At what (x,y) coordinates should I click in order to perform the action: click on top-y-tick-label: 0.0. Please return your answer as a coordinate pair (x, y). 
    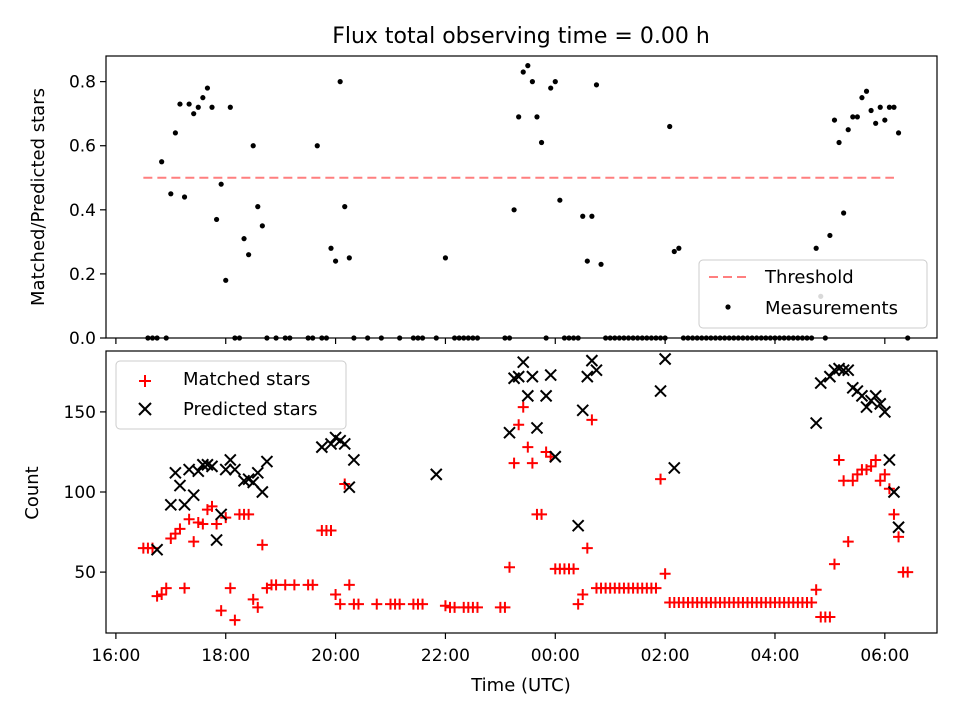
    Looking at the image, I should click on (82, 339).